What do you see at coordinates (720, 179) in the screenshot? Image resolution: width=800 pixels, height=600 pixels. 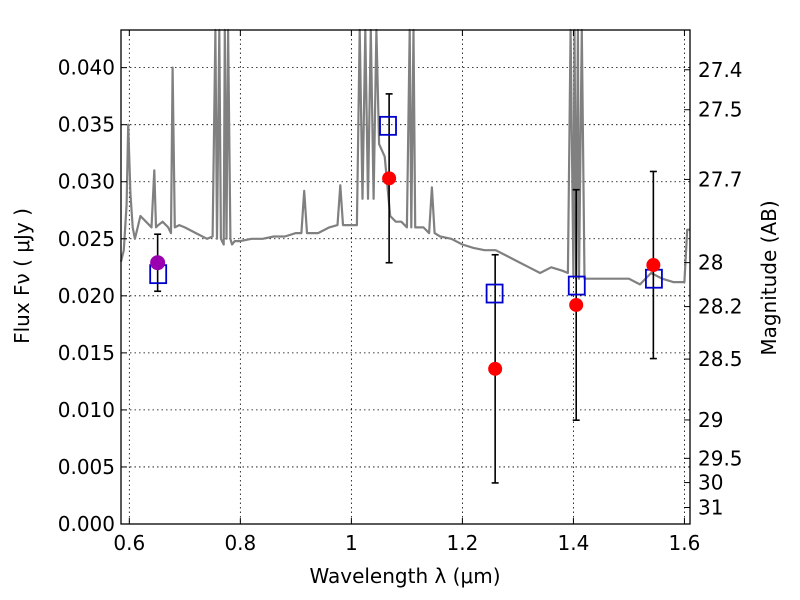 I see `mag-tick-label: 27.7` at bounding box center [720, 179].